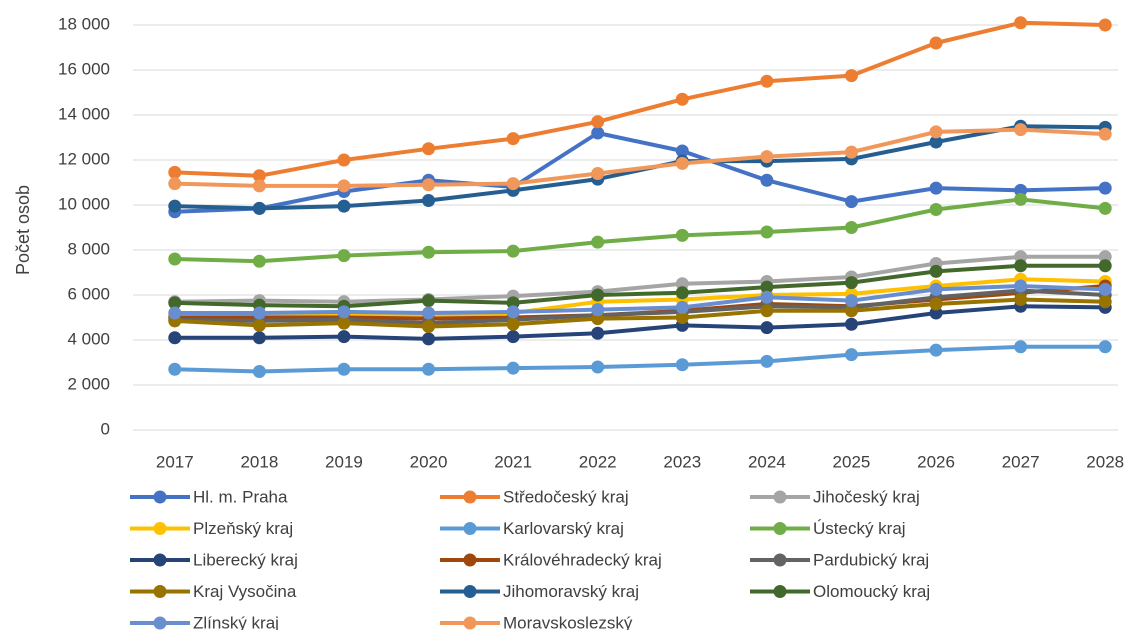 The height and width of the screenshot is (630, 1135). I want to click on legend-label: Kraj Vysočina, so click(245, 591).